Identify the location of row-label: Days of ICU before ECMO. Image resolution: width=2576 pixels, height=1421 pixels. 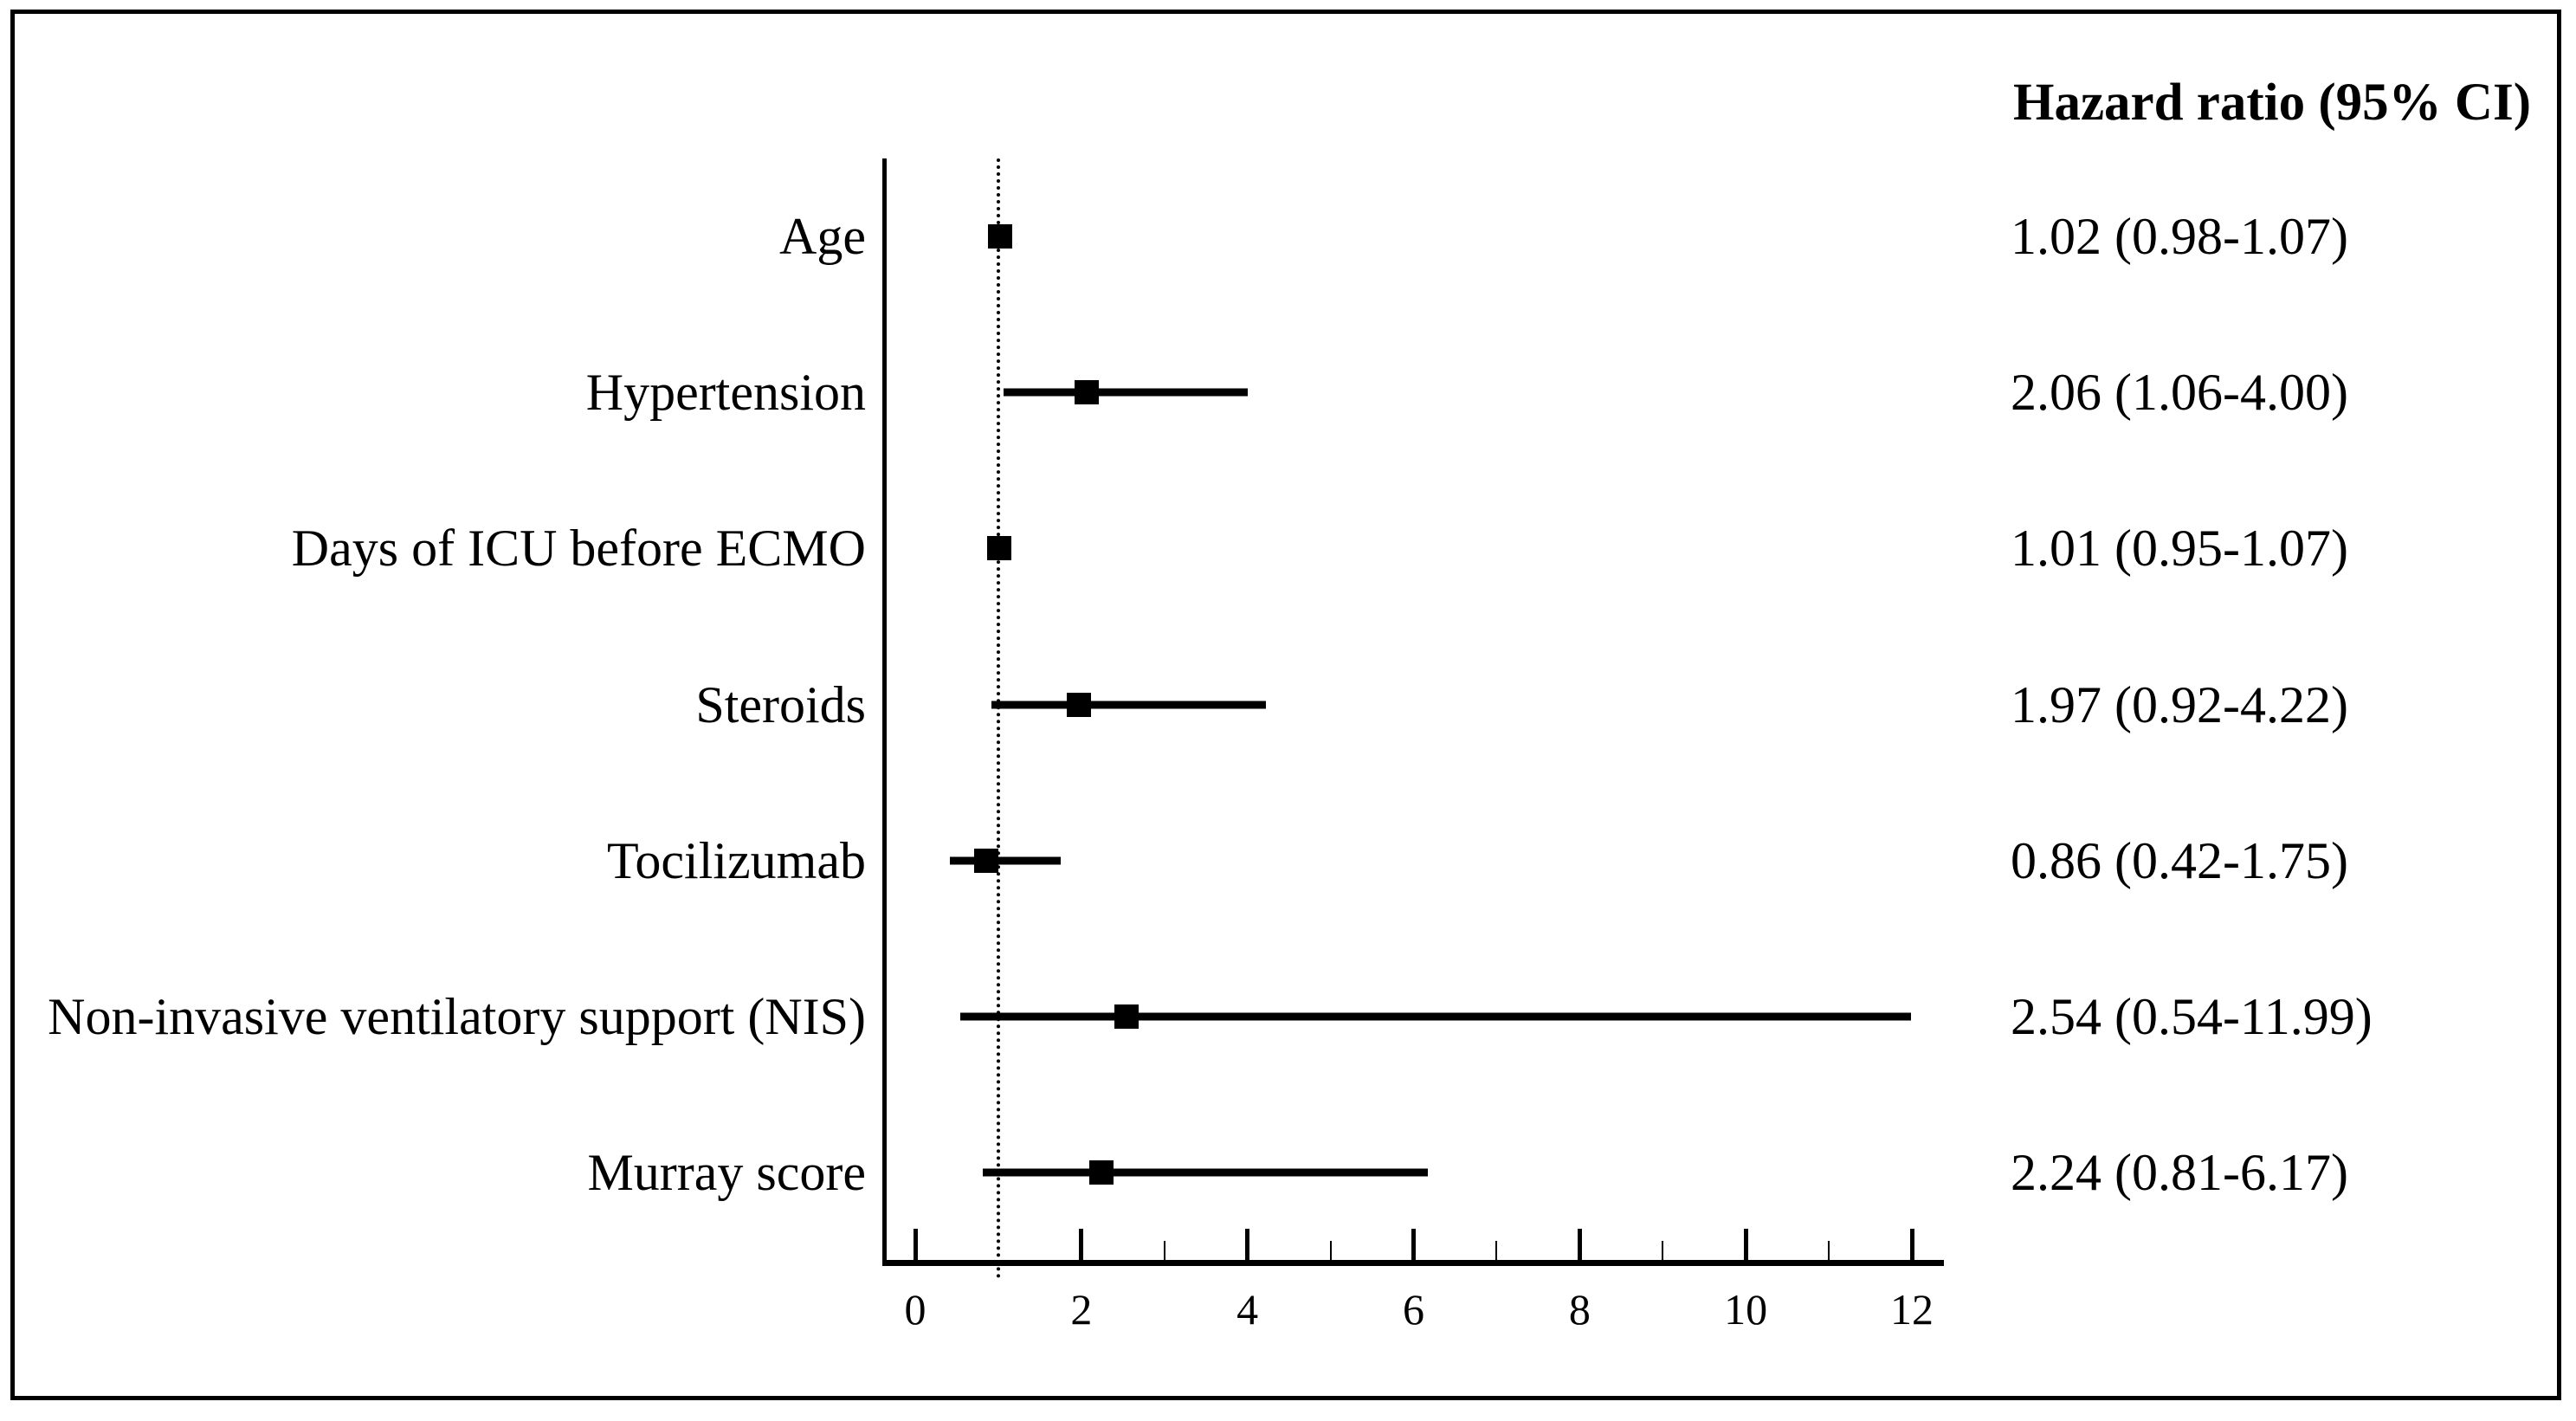
(579, 549).